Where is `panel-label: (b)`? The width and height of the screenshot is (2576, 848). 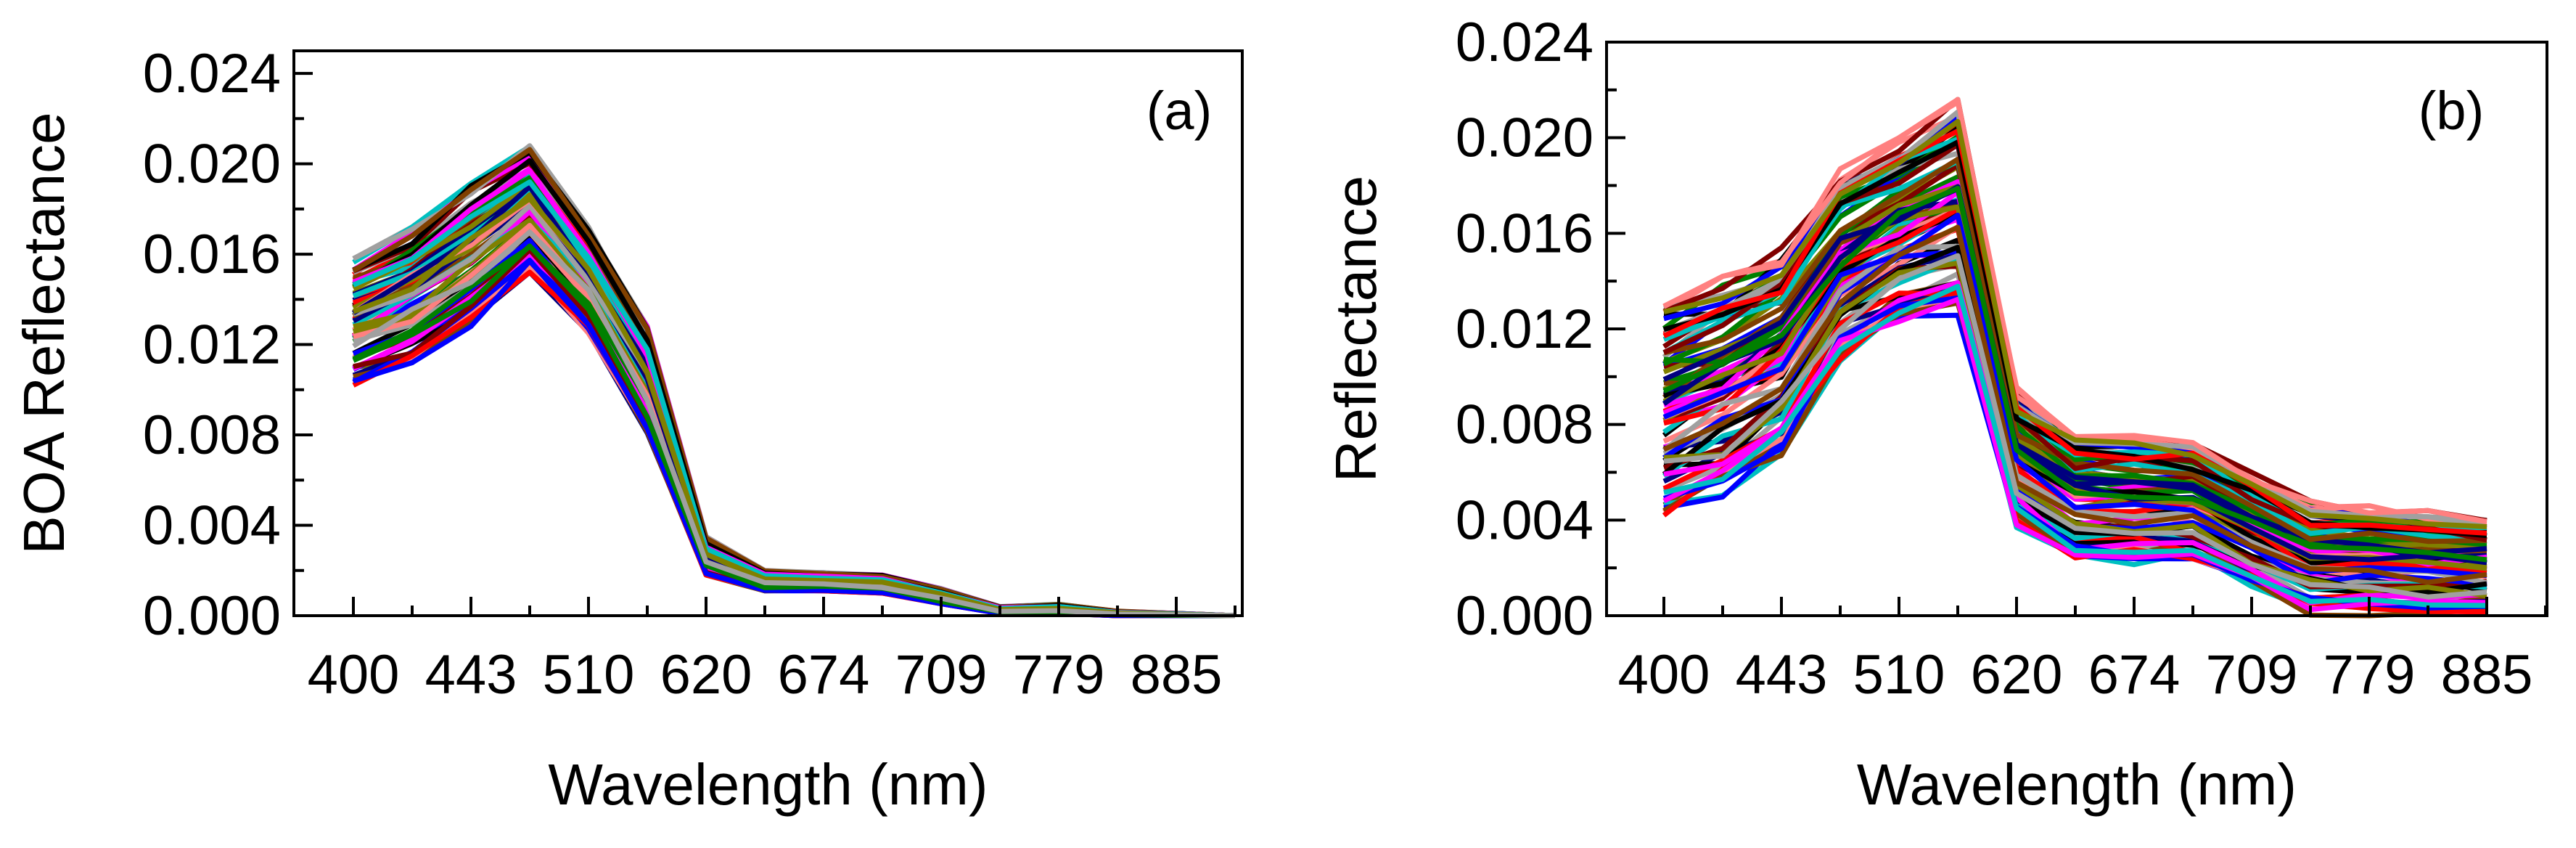 panel-label: (b) is located at coordinates (2451, 111).